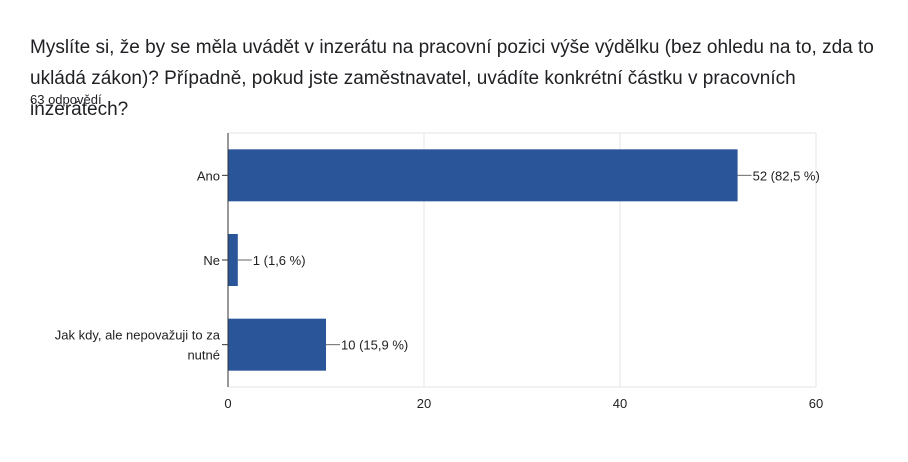 The image size is (908, 462). What do you see at coordinates (374, 345) in the screenshot?
I see `data-label: 10 (15,9 %)` at bounding box center [374, 345].